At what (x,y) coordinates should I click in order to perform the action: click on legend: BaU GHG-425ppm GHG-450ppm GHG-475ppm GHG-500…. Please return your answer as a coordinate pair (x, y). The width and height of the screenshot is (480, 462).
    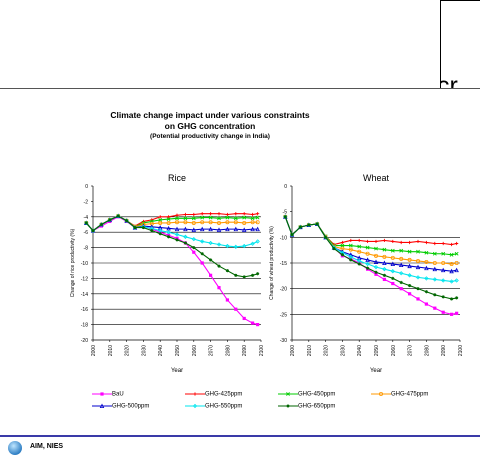
    Looking at the image, I should click on (282, 405).